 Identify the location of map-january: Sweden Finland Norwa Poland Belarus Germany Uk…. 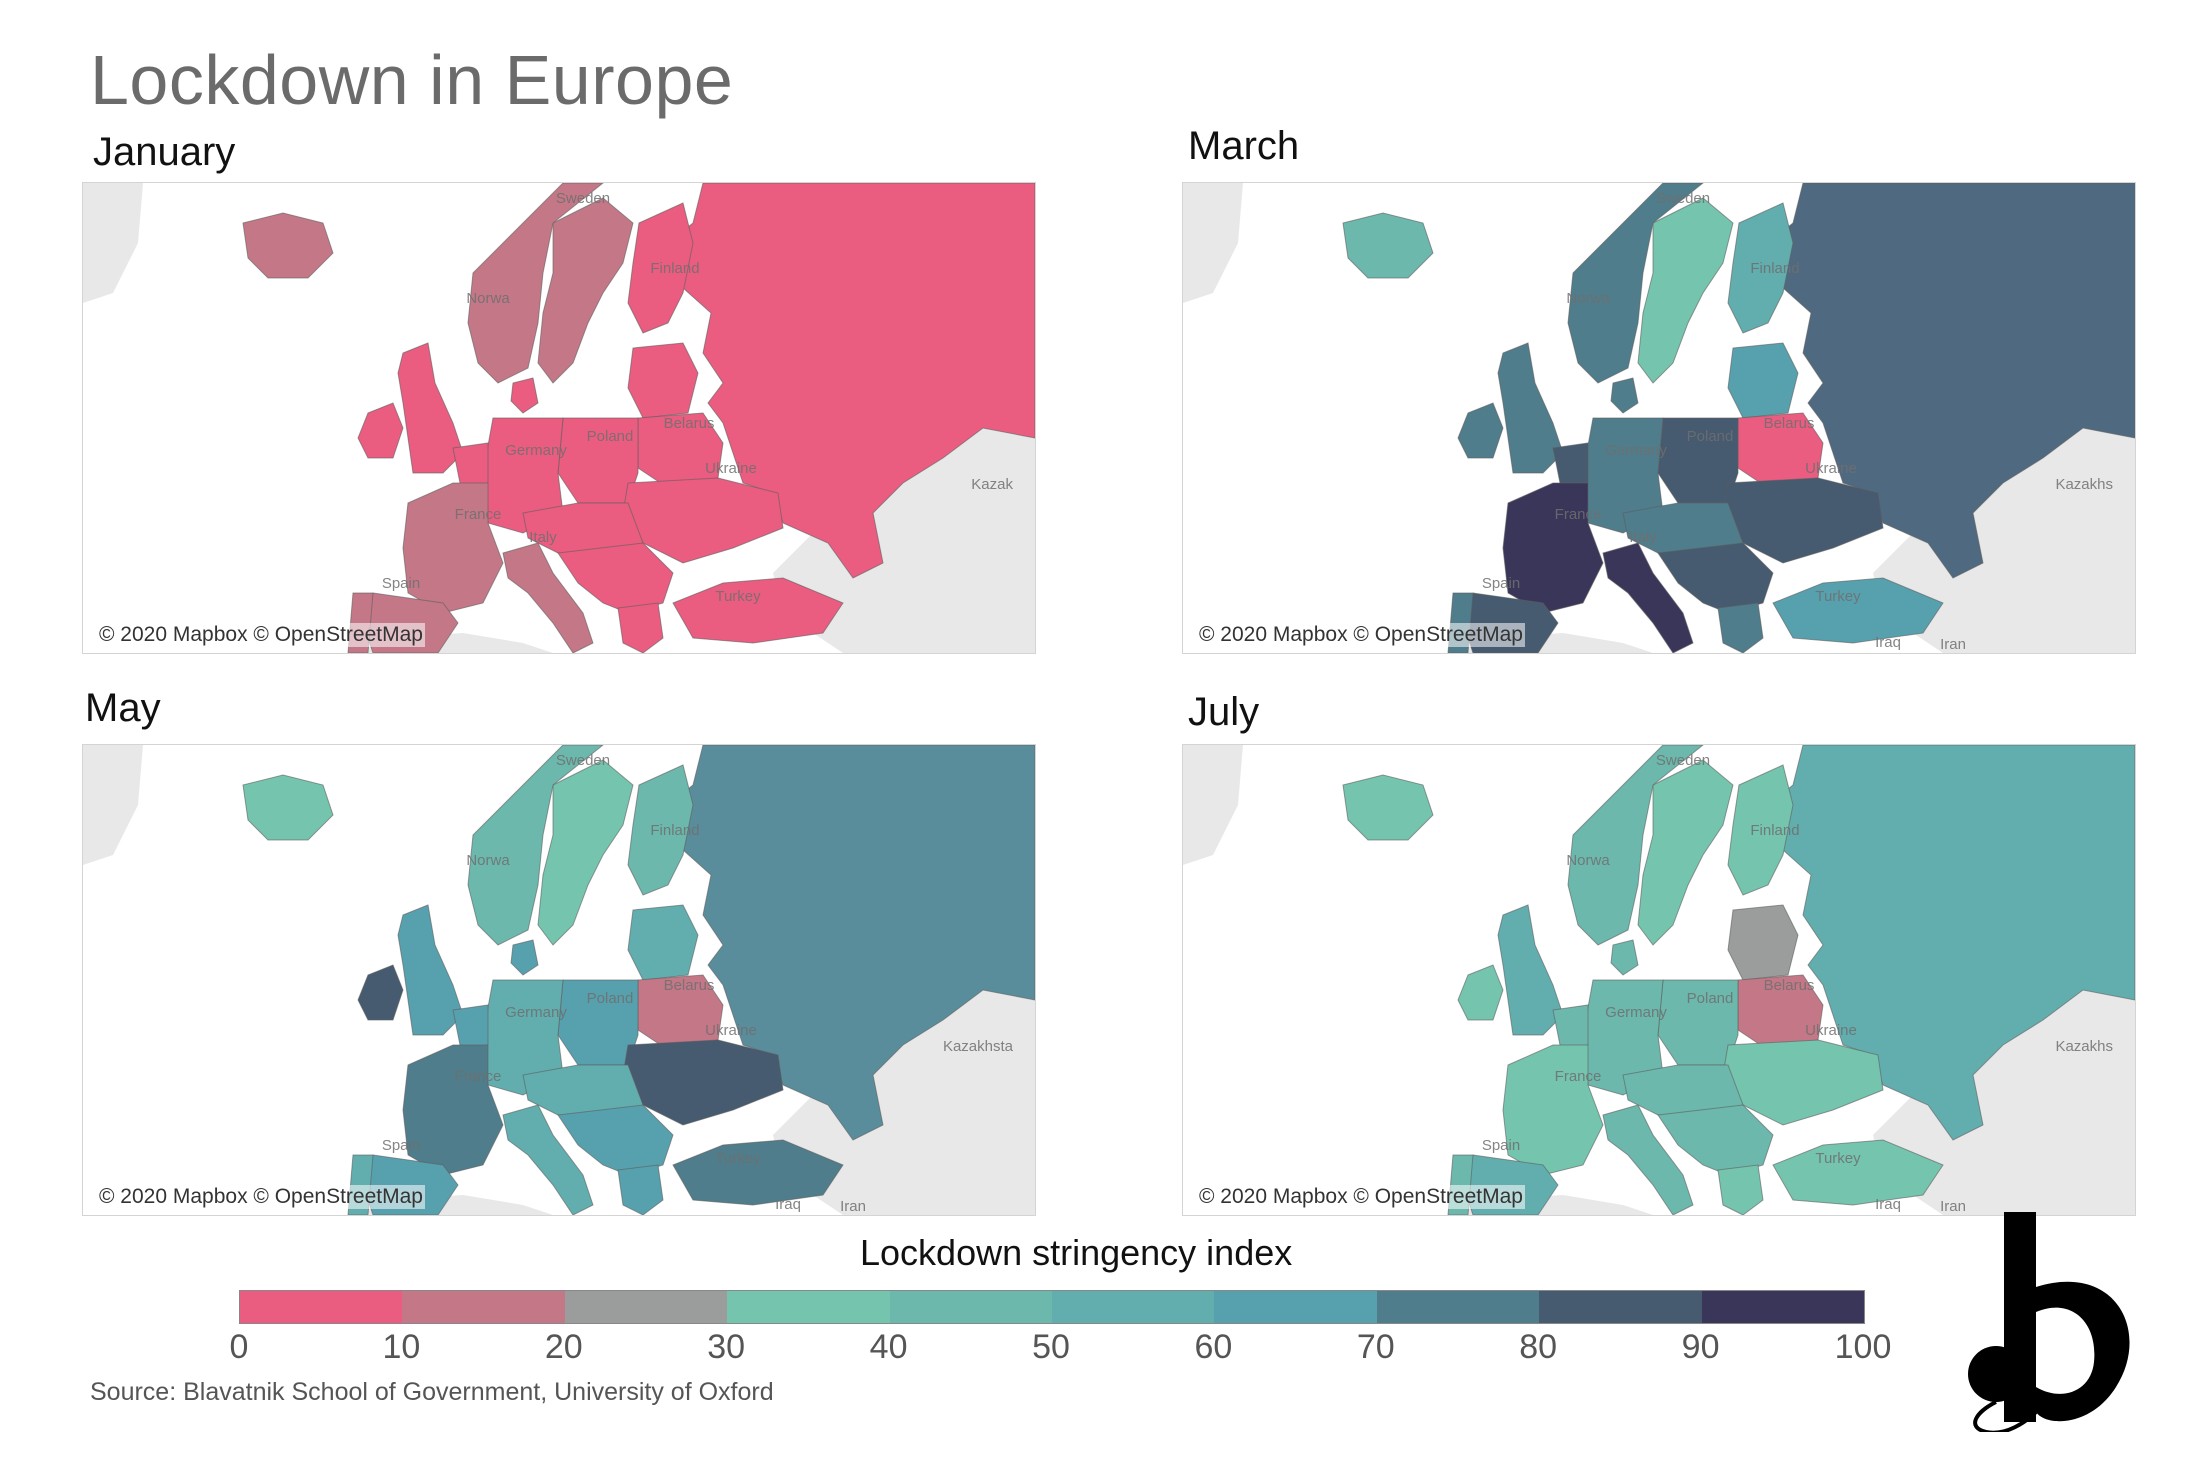
(559, 418).